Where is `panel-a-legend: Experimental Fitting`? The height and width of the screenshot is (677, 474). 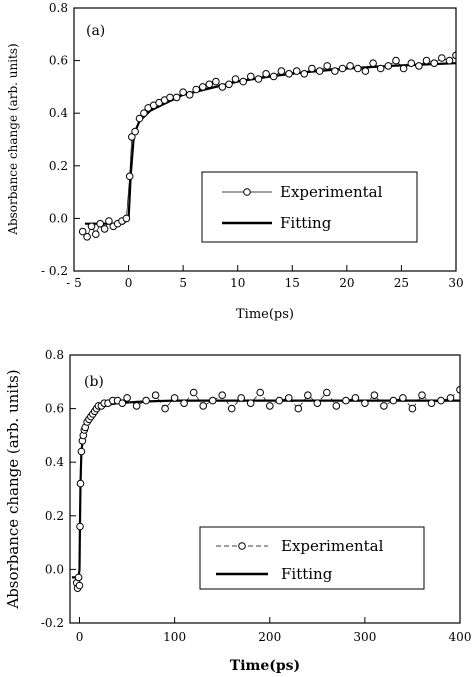 panel-a-legend: Experimental Fitting is located at coordinates (309, 207).